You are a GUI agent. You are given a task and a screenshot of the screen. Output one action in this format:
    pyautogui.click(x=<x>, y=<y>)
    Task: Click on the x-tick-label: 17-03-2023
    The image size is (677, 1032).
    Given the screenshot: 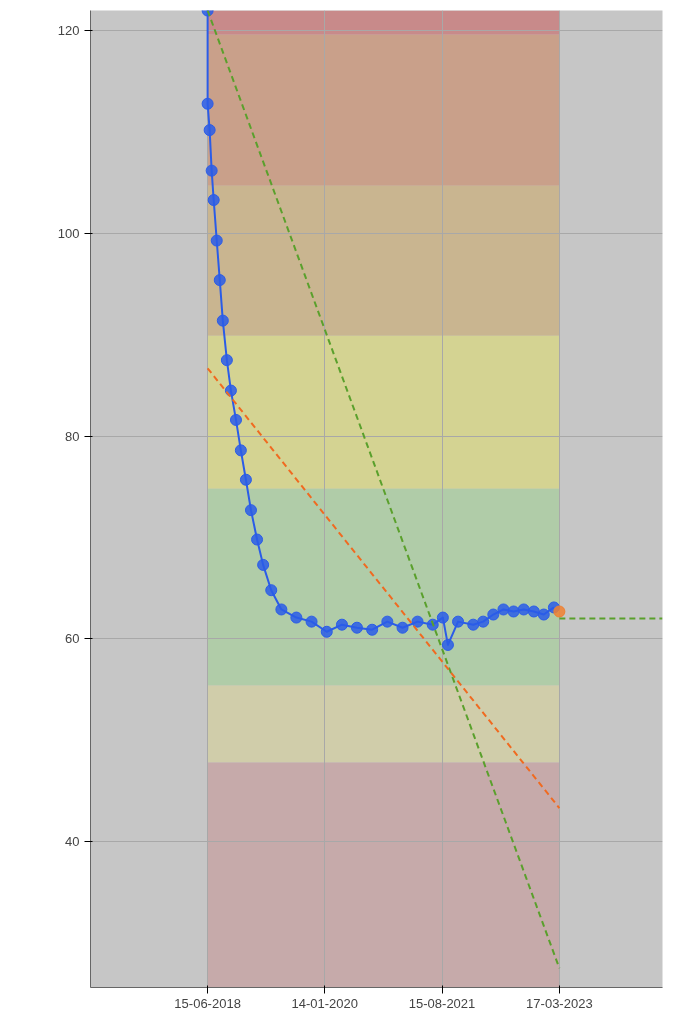 What is the action you would take?
    pyautogui.click(x=559, y=1003)
    